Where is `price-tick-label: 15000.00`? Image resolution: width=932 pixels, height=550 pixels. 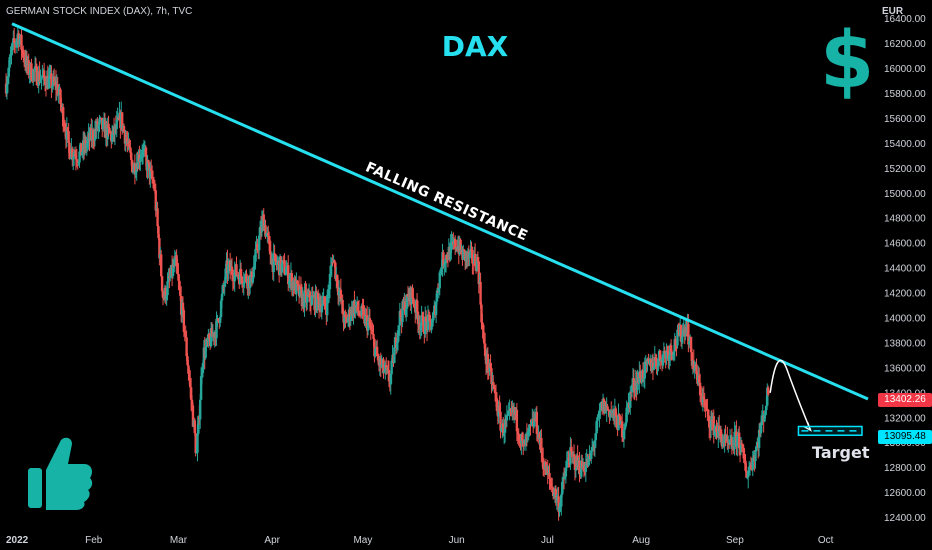
price-tick-label: 15000.00 is located at coordinates (905, 194).